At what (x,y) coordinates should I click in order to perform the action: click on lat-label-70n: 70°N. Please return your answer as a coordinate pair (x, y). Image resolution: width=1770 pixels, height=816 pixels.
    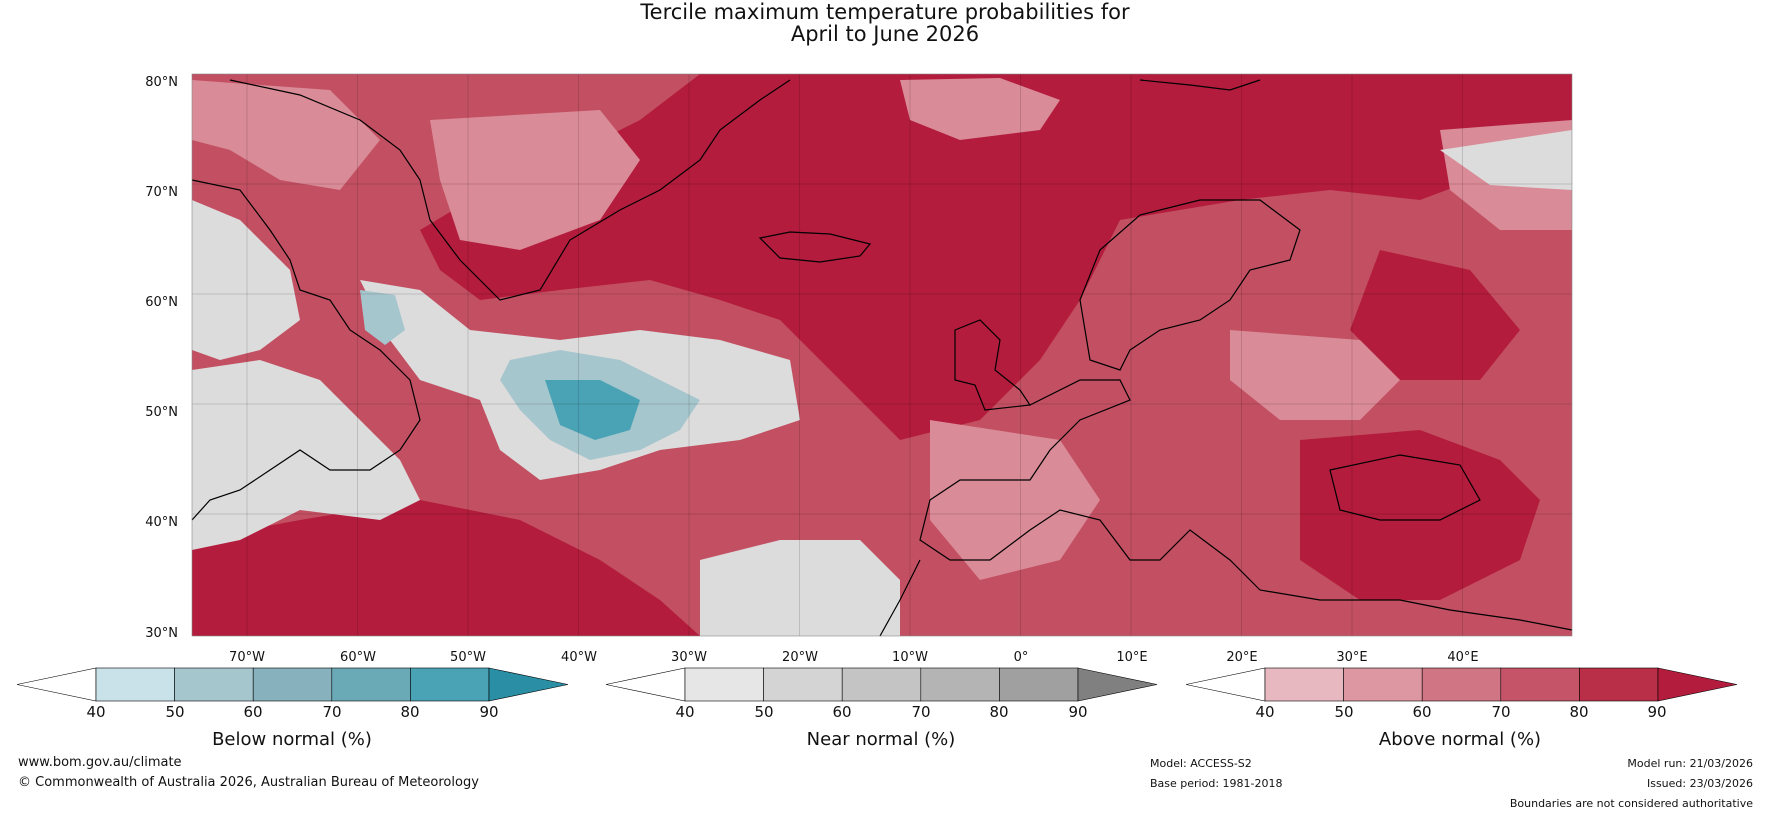
    Looking at the image, I should click on (161, 192).